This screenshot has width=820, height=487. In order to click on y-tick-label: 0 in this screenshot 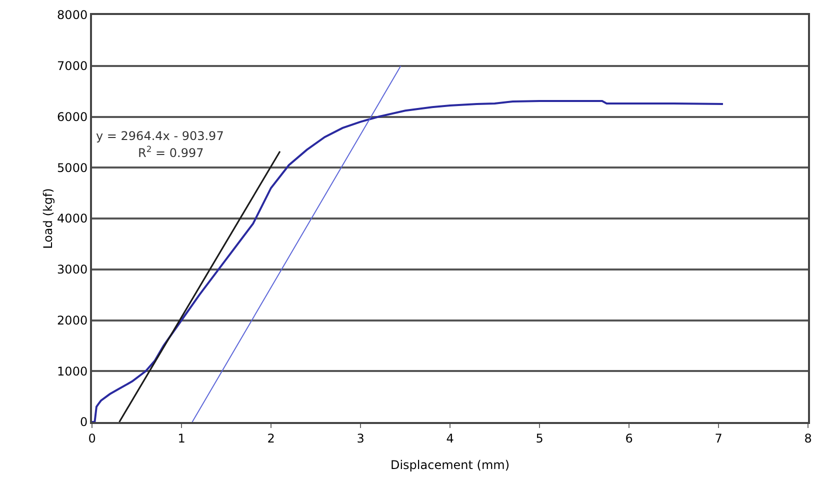, I will do `click(84, 422)`.